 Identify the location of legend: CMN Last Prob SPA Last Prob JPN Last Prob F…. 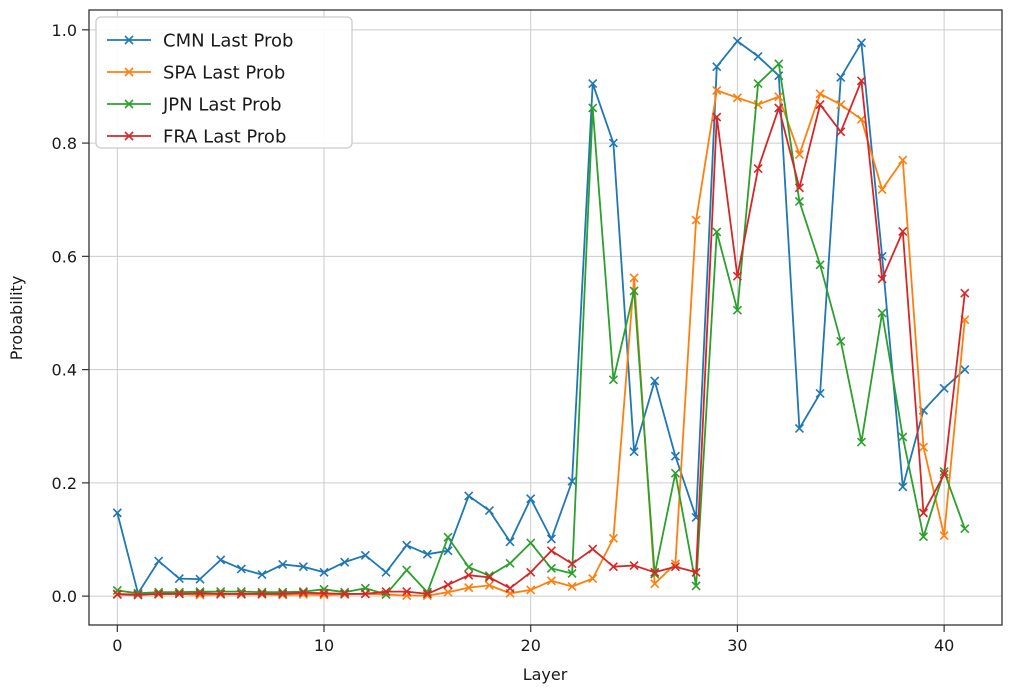
(224, 82).